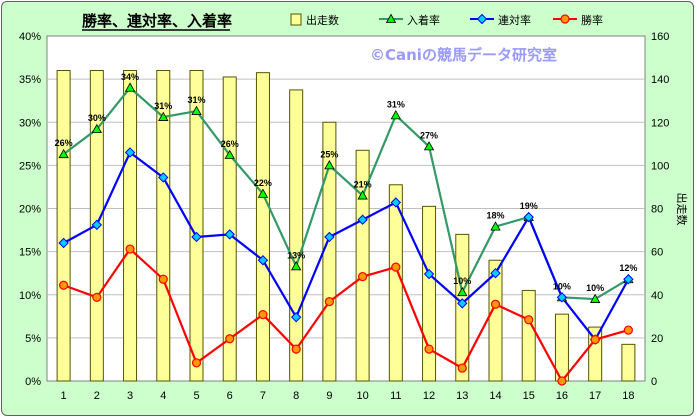  I want to click on y-right-axis-title: 出走数, so click(682, 209).